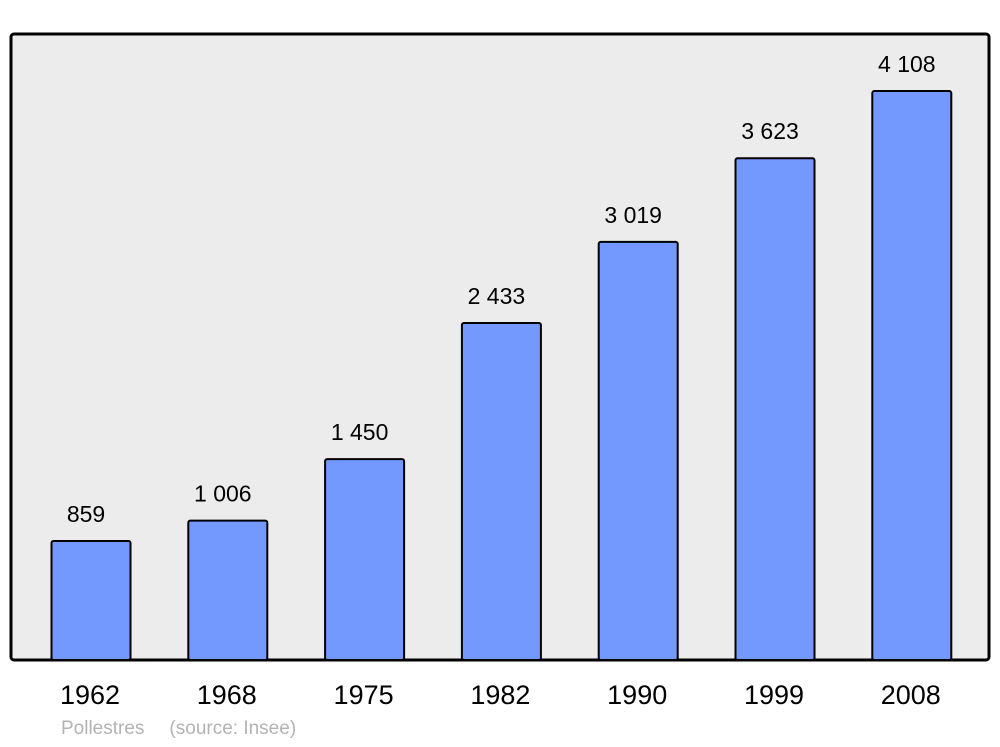  What do you see at coordinates (633, 215) in the screenshot?
I see `data-label-1990: 3 019` at bounding box center [633, 215].